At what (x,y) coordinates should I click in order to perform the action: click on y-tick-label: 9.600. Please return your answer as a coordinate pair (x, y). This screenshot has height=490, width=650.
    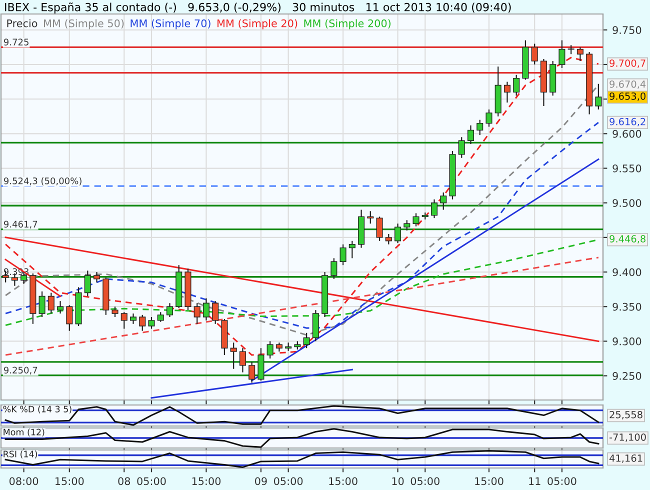
    Looking at the image, I should click on (627, 134).